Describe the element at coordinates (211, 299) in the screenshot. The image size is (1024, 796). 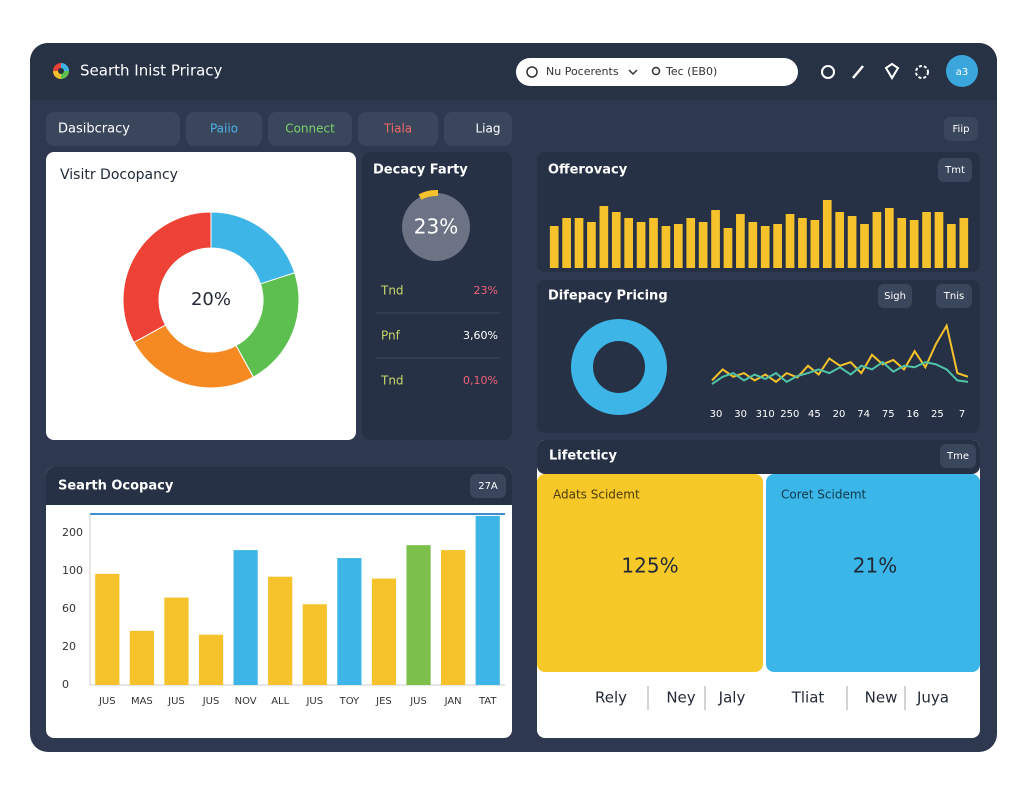
I see `donut-center-label: 20%` at that location.